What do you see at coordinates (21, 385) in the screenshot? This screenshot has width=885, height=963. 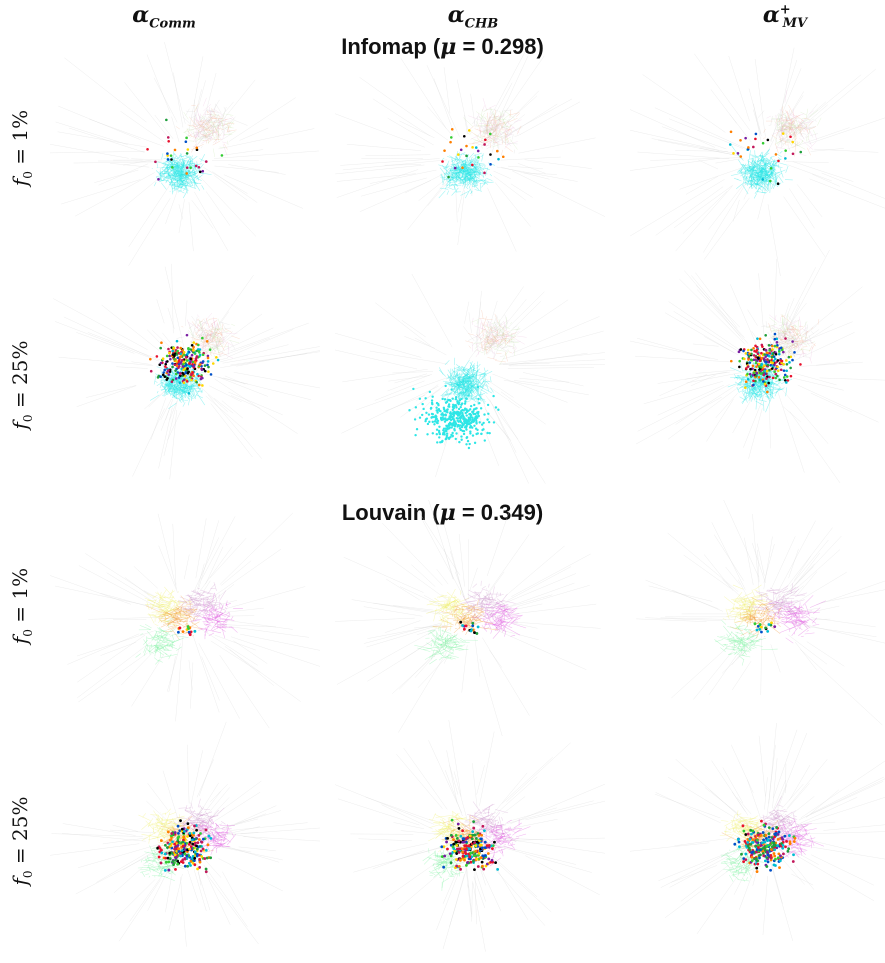 I see `row-label-infomap-25pct: f0 = 25%` at bounding box center [21, 385].